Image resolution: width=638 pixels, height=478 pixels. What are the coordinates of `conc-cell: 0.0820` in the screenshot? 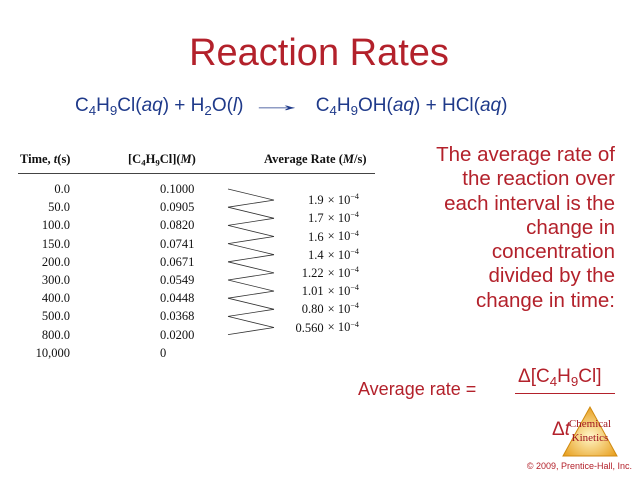 It's located at (177, 225).